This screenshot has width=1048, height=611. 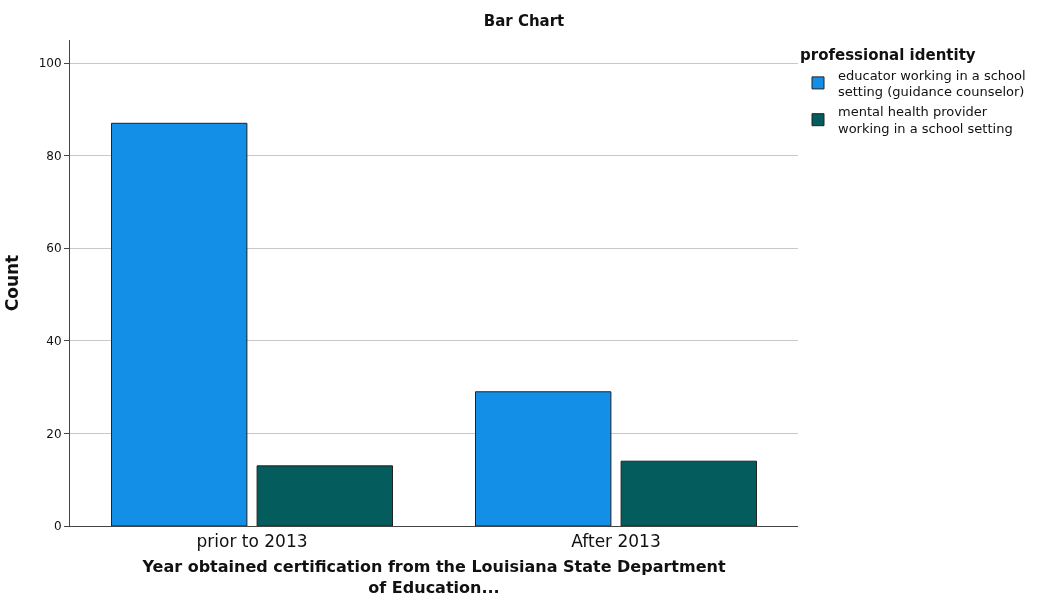 What do you see at coordinates (54, 248) in the screenshot?
I see `y-tick-label: 60` at bounding box center [54, 248].